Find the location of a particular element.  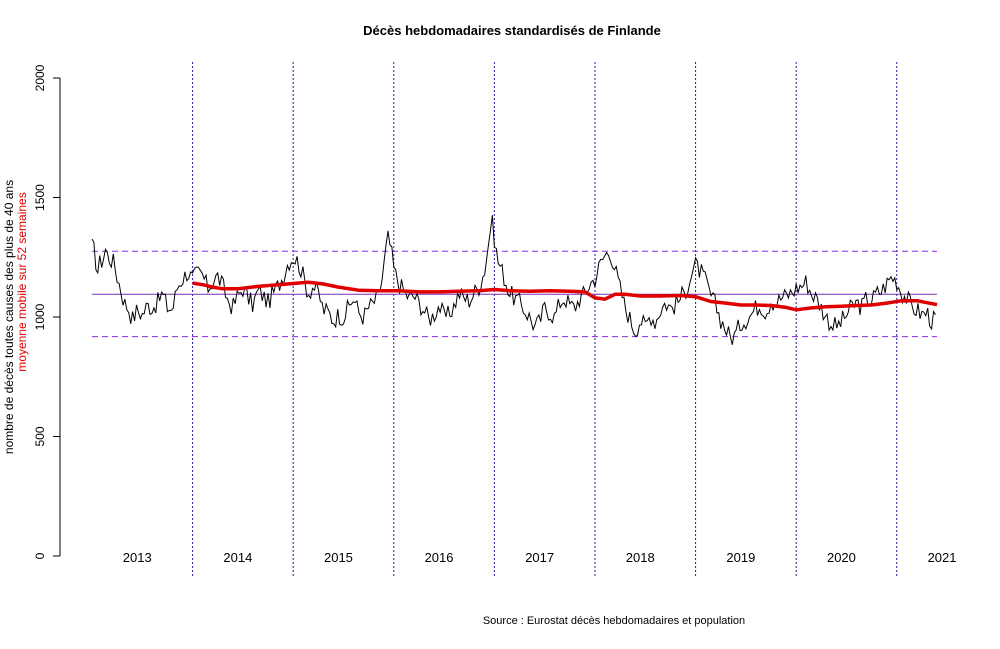

year-label: 2015 is located at coordinates (338, 557).